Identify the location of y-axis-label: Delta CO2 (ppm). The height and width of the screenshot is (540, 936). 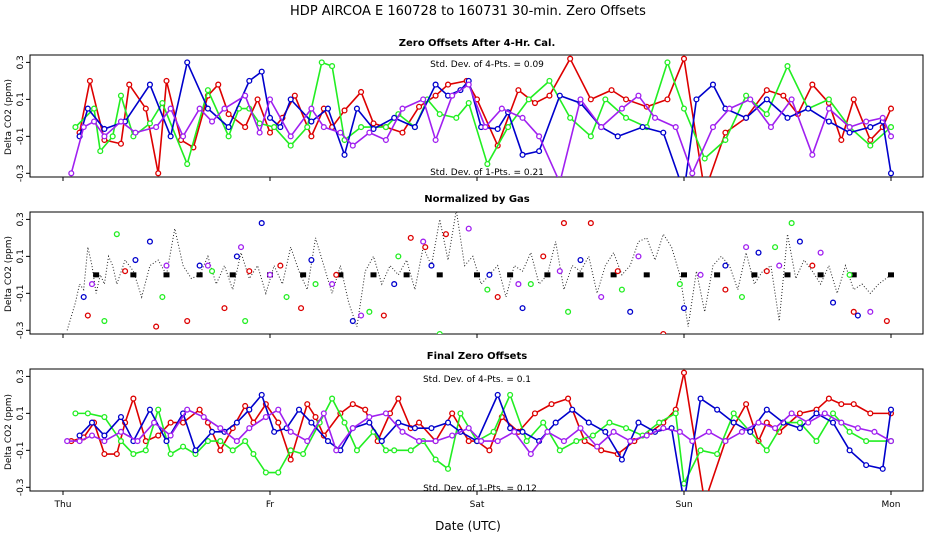
(9, 432).